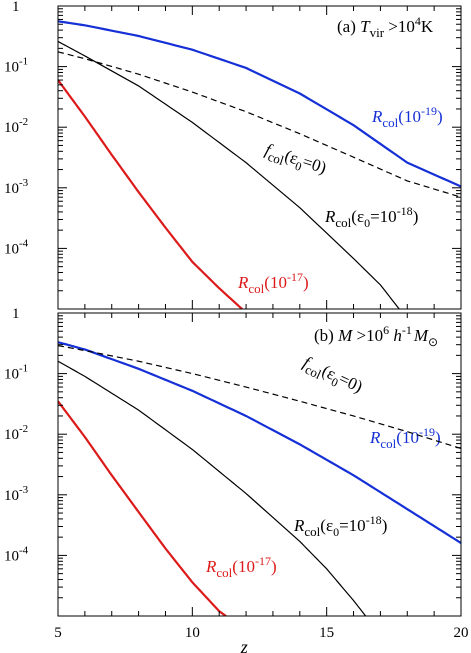 The height and width of the screenshot is (653, 471). I want to click on x-tick-label: 5, so click(58, 633).